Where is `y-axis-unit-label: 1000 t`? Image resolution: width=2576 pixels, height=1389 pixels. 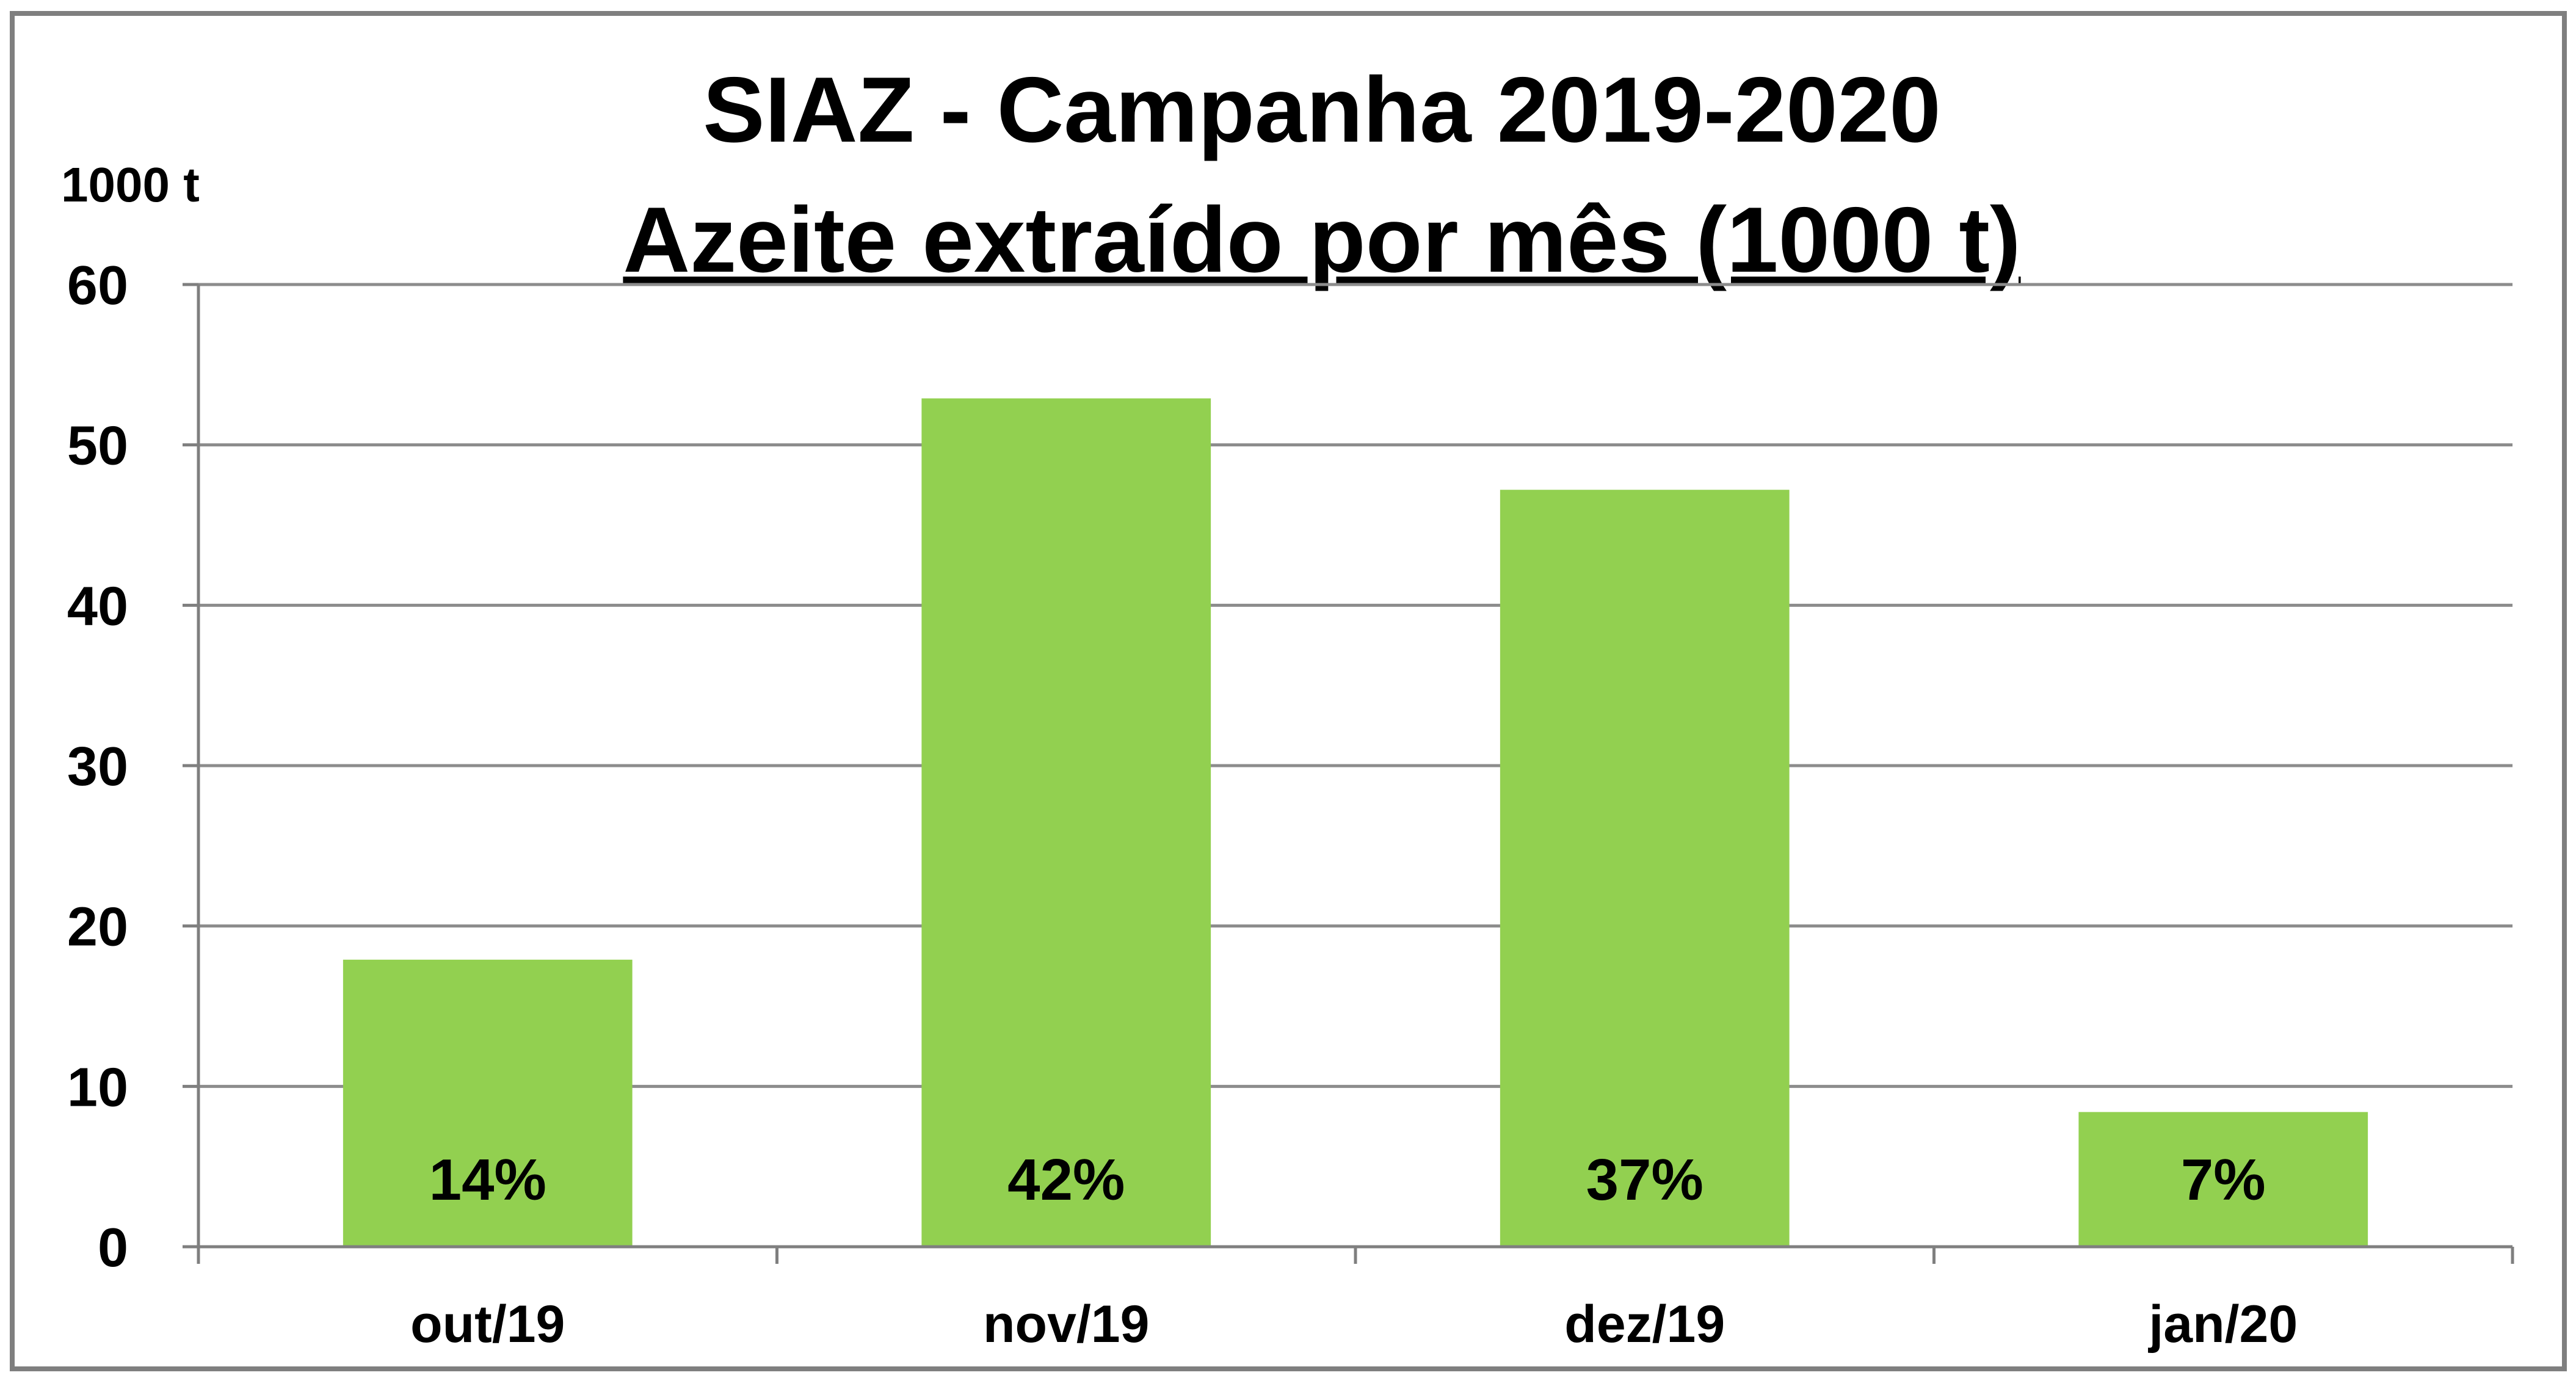 y-axis-unit-label: 1000 t is located at coordinates (130, 185).